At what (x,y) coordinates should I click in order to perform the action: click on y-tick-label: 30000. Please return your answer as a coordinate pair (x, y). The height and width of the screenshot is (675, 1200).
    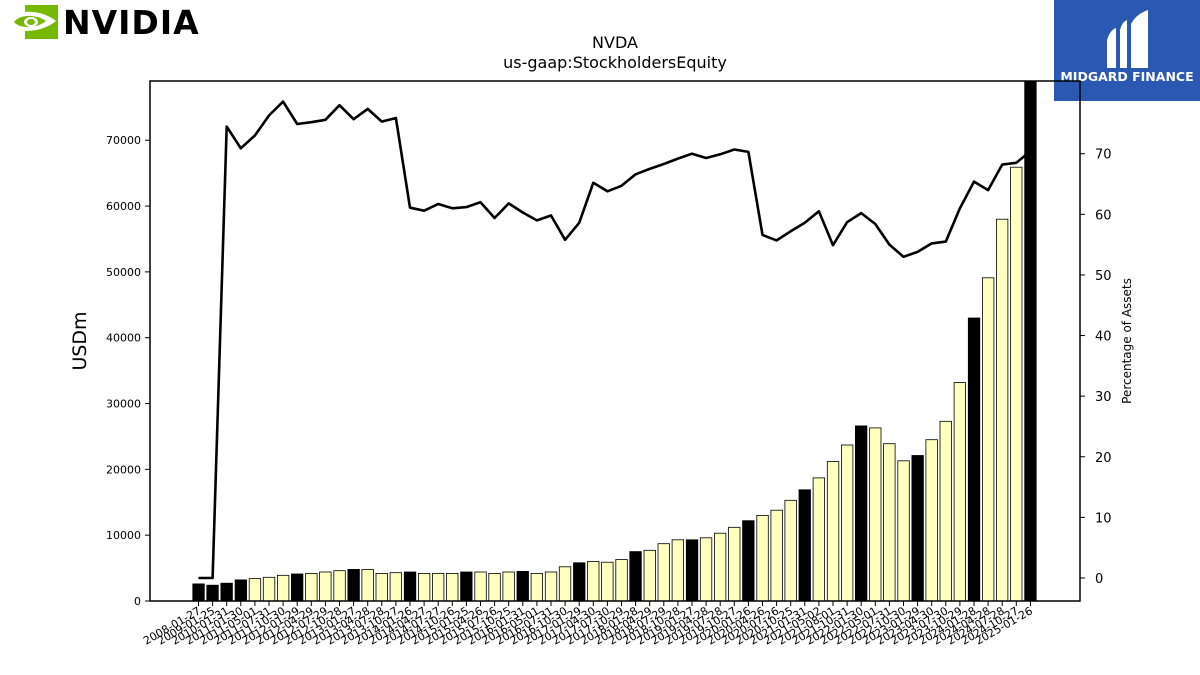
    Looking at the image, I should click on (123, 404).